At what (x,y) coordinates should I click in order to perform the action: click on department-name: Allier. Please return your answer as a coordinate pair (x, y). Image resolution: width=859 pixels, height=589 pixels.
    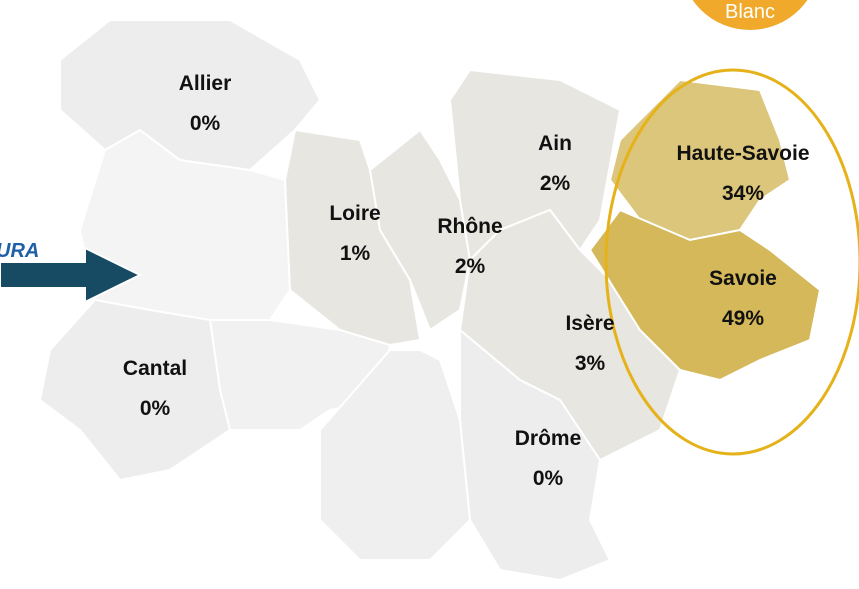
    Looking at the image, I should click on (205, 83).